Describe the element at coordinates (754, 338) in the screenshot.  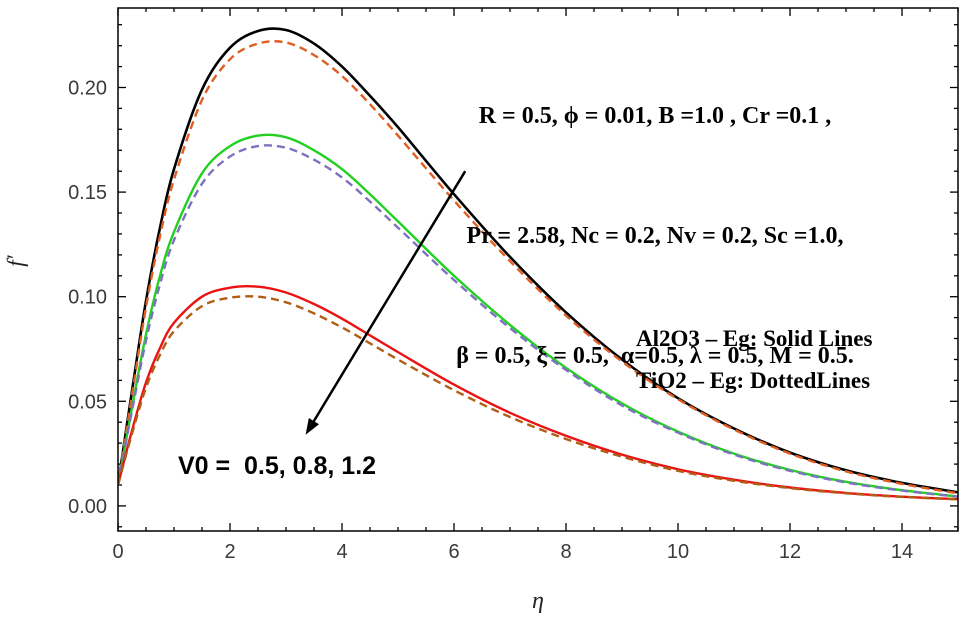
I see `legend-solid-label: Al2O3 – Eg: Solid Lines` at that location.